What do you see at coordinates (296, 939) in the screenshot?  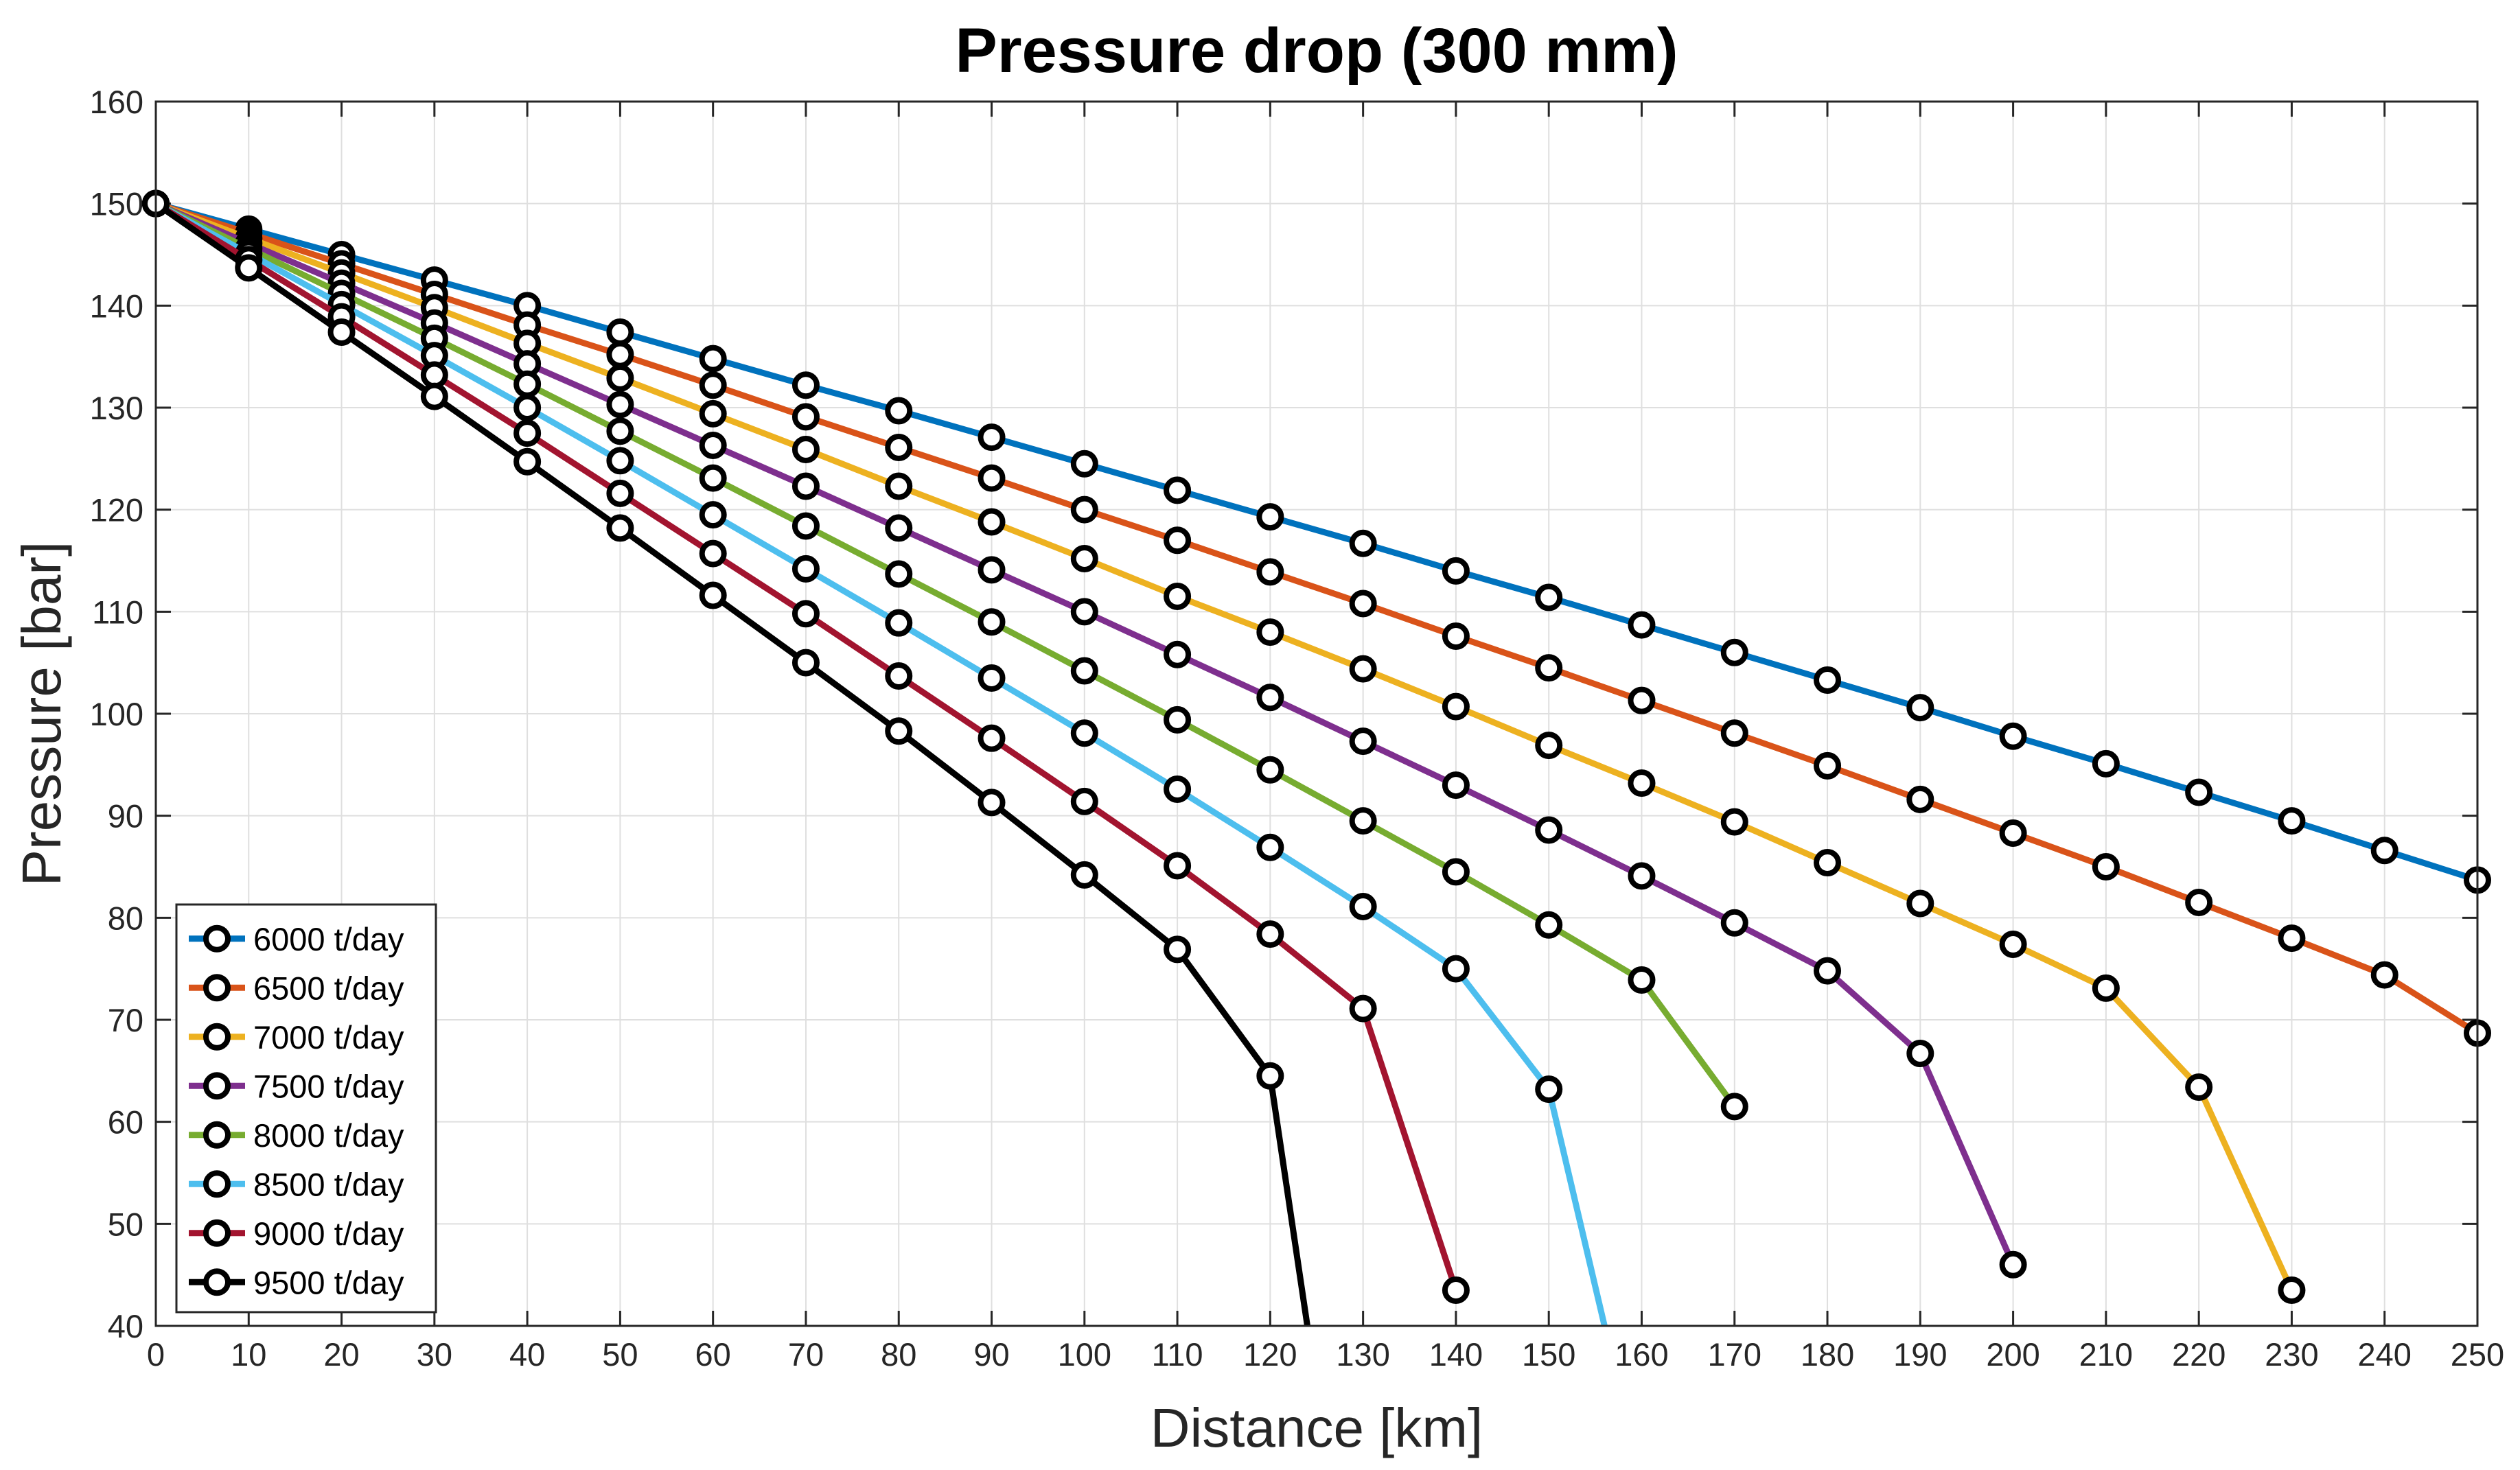 I see `legend-item: 6000 t/day` at bounding box center [296, 939].